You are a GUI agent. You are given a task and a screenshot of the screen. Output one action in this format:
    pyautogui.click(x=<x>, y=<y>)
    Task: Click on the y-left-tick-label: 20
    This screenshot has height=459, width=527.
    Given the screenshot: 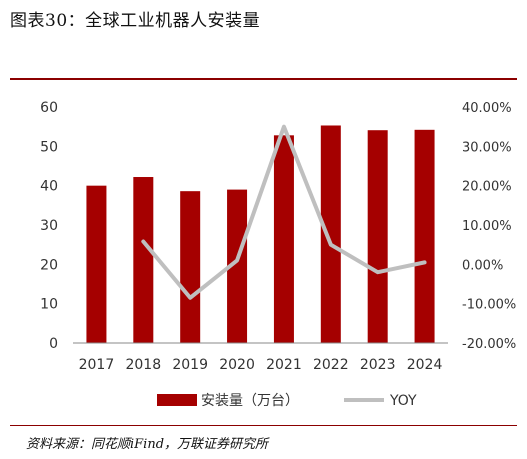 What is the action you would take?
    pyautogui.click(x=49, y=265)
    